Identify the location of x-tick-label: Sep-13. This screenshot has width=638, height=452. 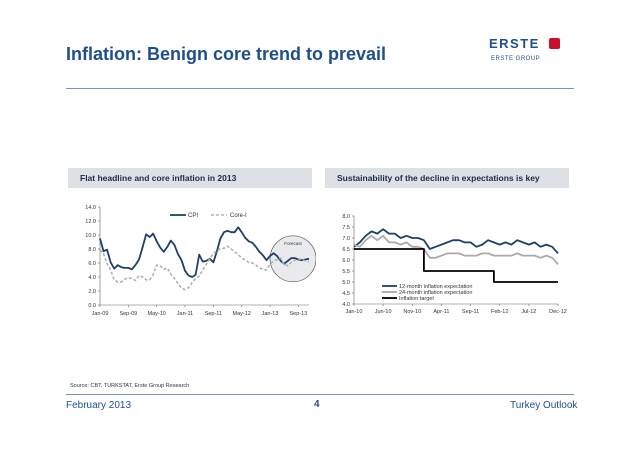
(298, 314).